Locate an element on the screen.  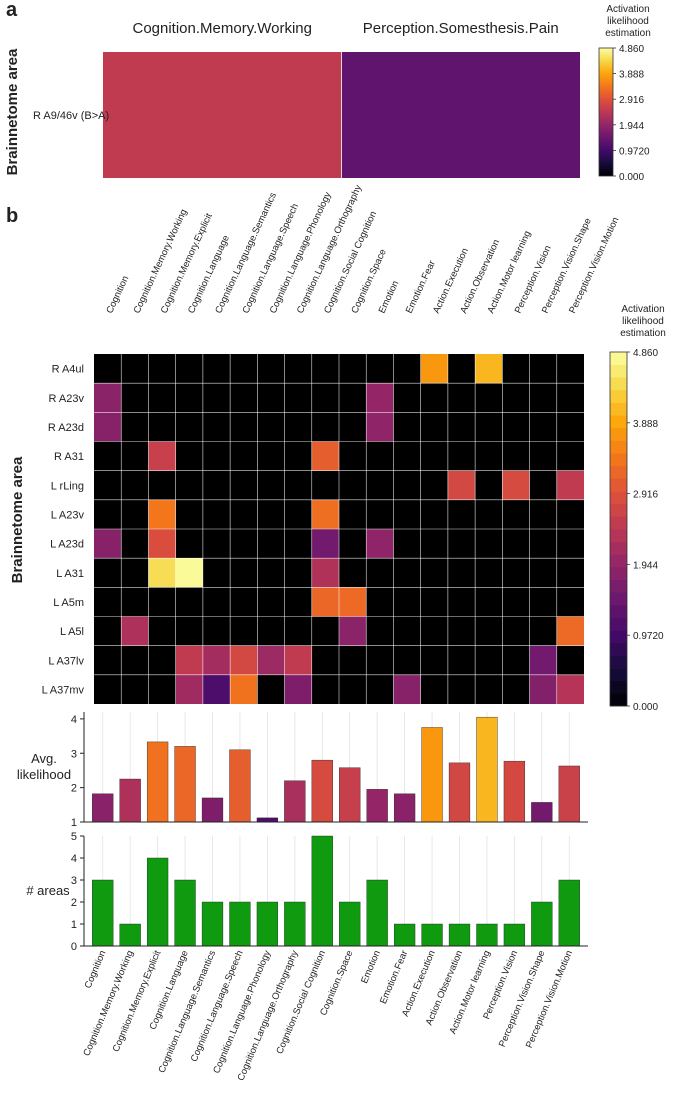
colorbar-tick-label: 1.944 is located at coordinates (631, 126).